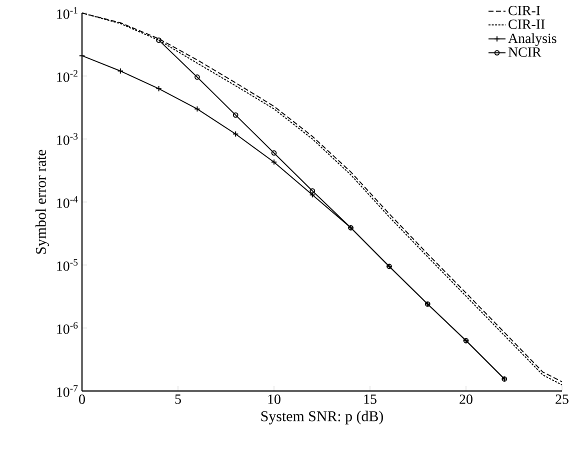 This screenshot has height=459, width=581. I want to click on x-tick-label: 10, so click(274, 399).